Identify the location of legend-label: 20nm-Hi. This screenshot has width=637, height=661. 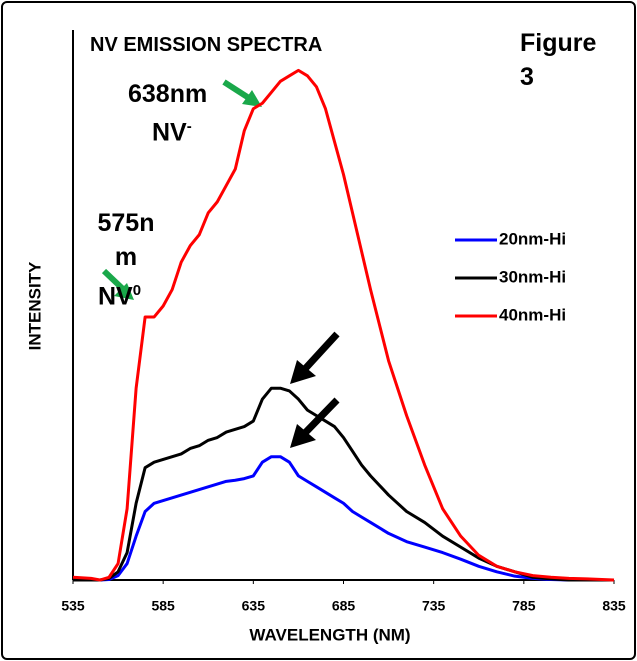
(532, 238).